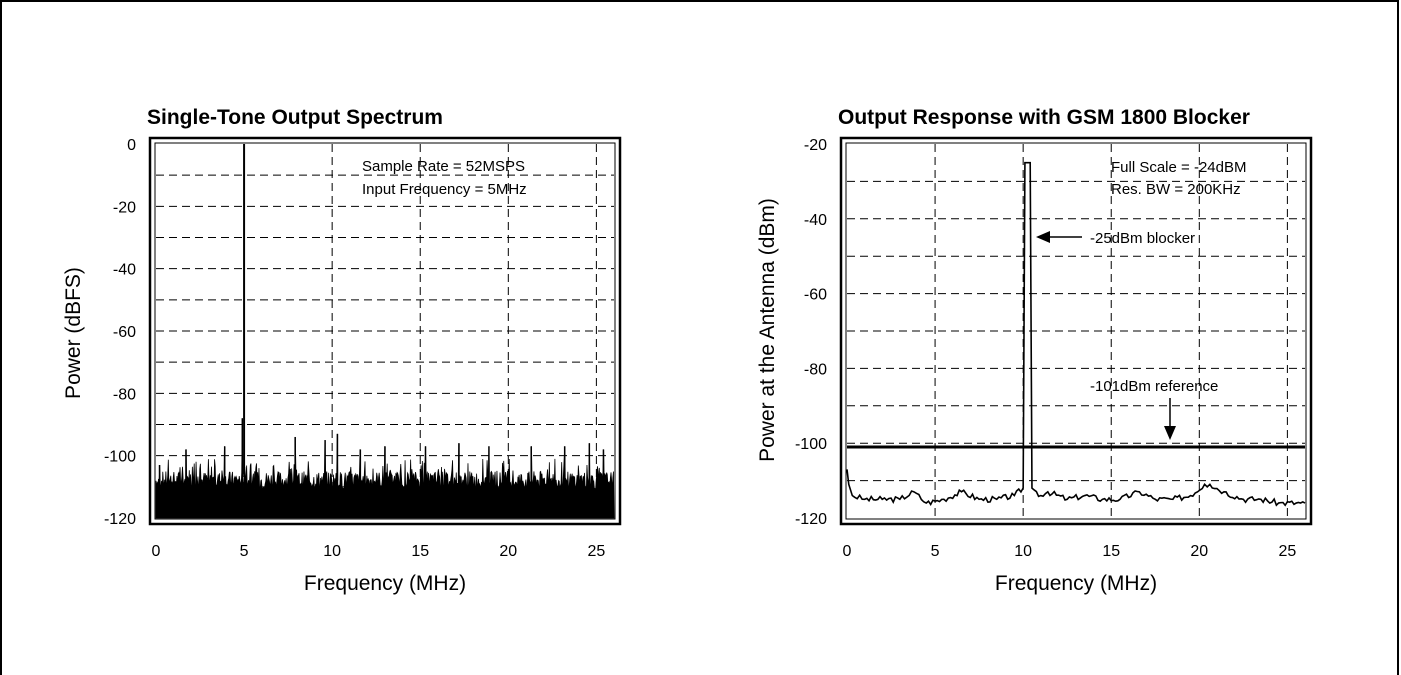 This screenshot has height=675, width=1401. I want to click on right-xtick-label: 10, so click(1023, 551).